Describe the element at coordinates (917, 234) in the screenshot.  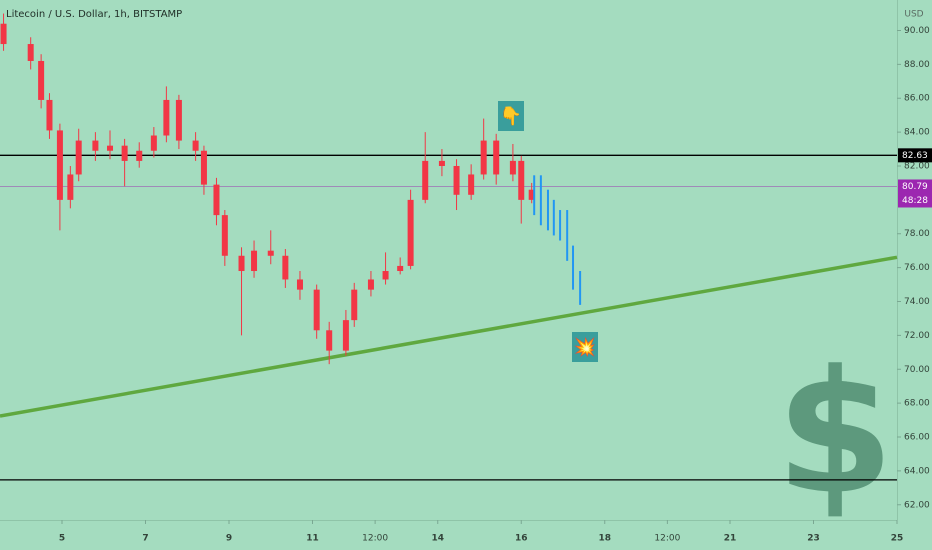
I see `y-tick-label: 78.00` at that location.